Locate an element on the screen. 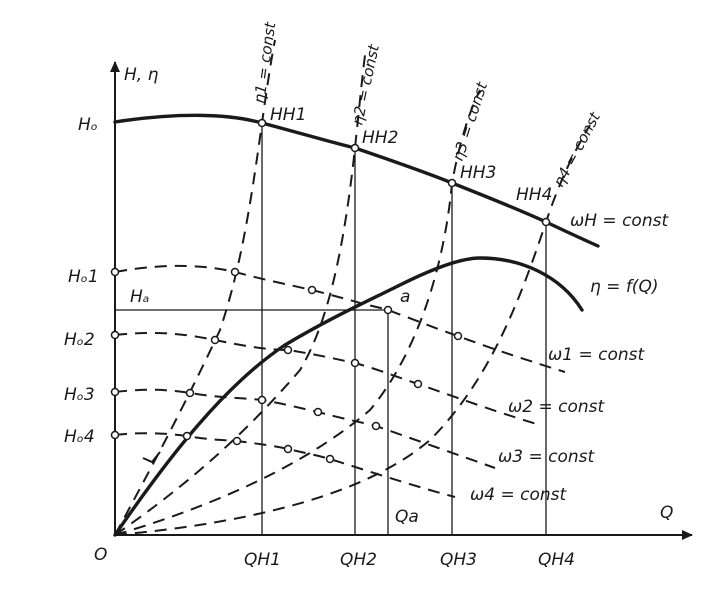 The height and width of the screenshot is (612, 726). omega3-label: ω3 = const is located at coordinates (546, 457).